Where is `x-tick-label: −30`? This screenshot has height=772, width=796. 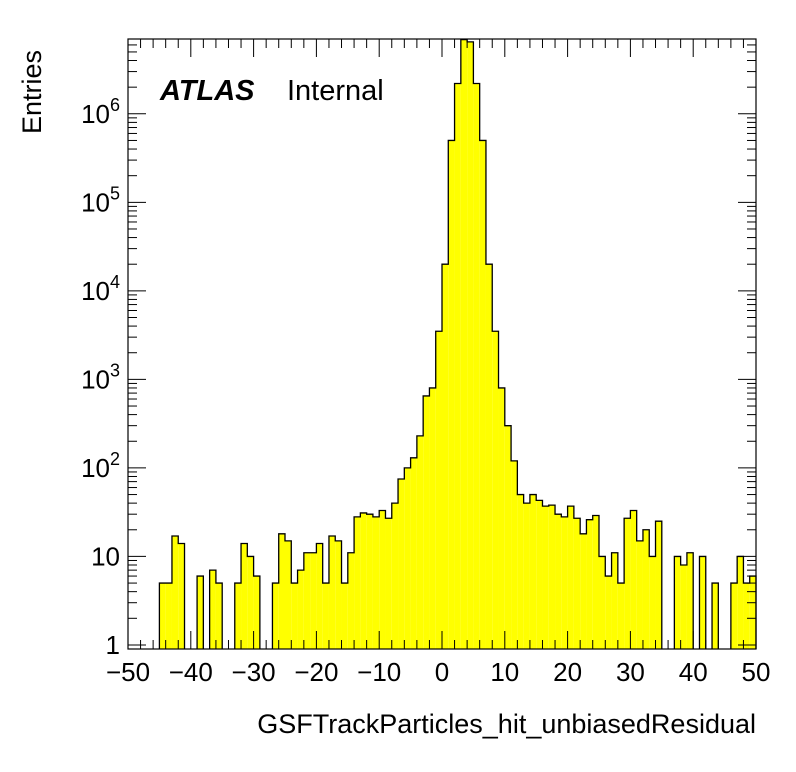 x-tick-label: −30 is located at coordinates (254, 672).